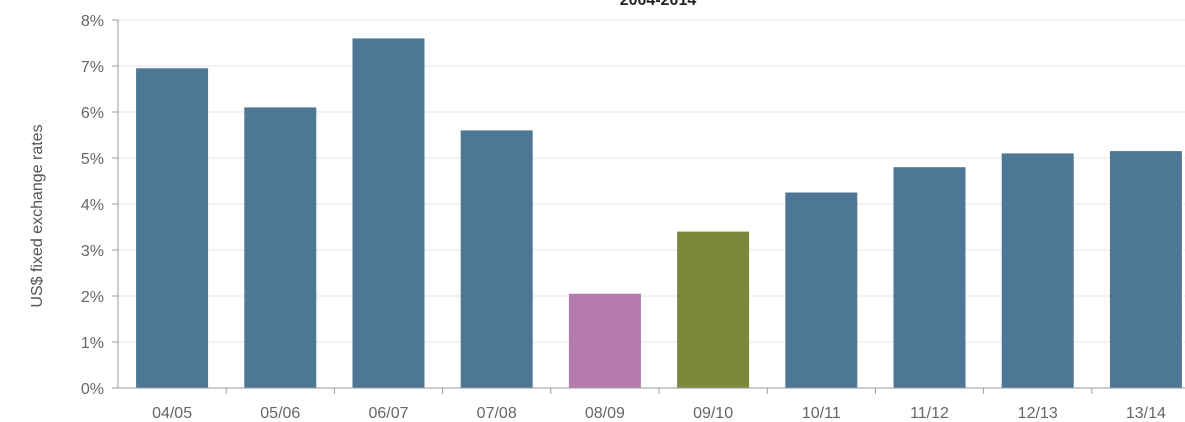 The width and height of the screenshot is (1185, 422). Describe the element at coordinates (280, 413) in the screenshot. I see `x-tick-label: 05/06` at that location.